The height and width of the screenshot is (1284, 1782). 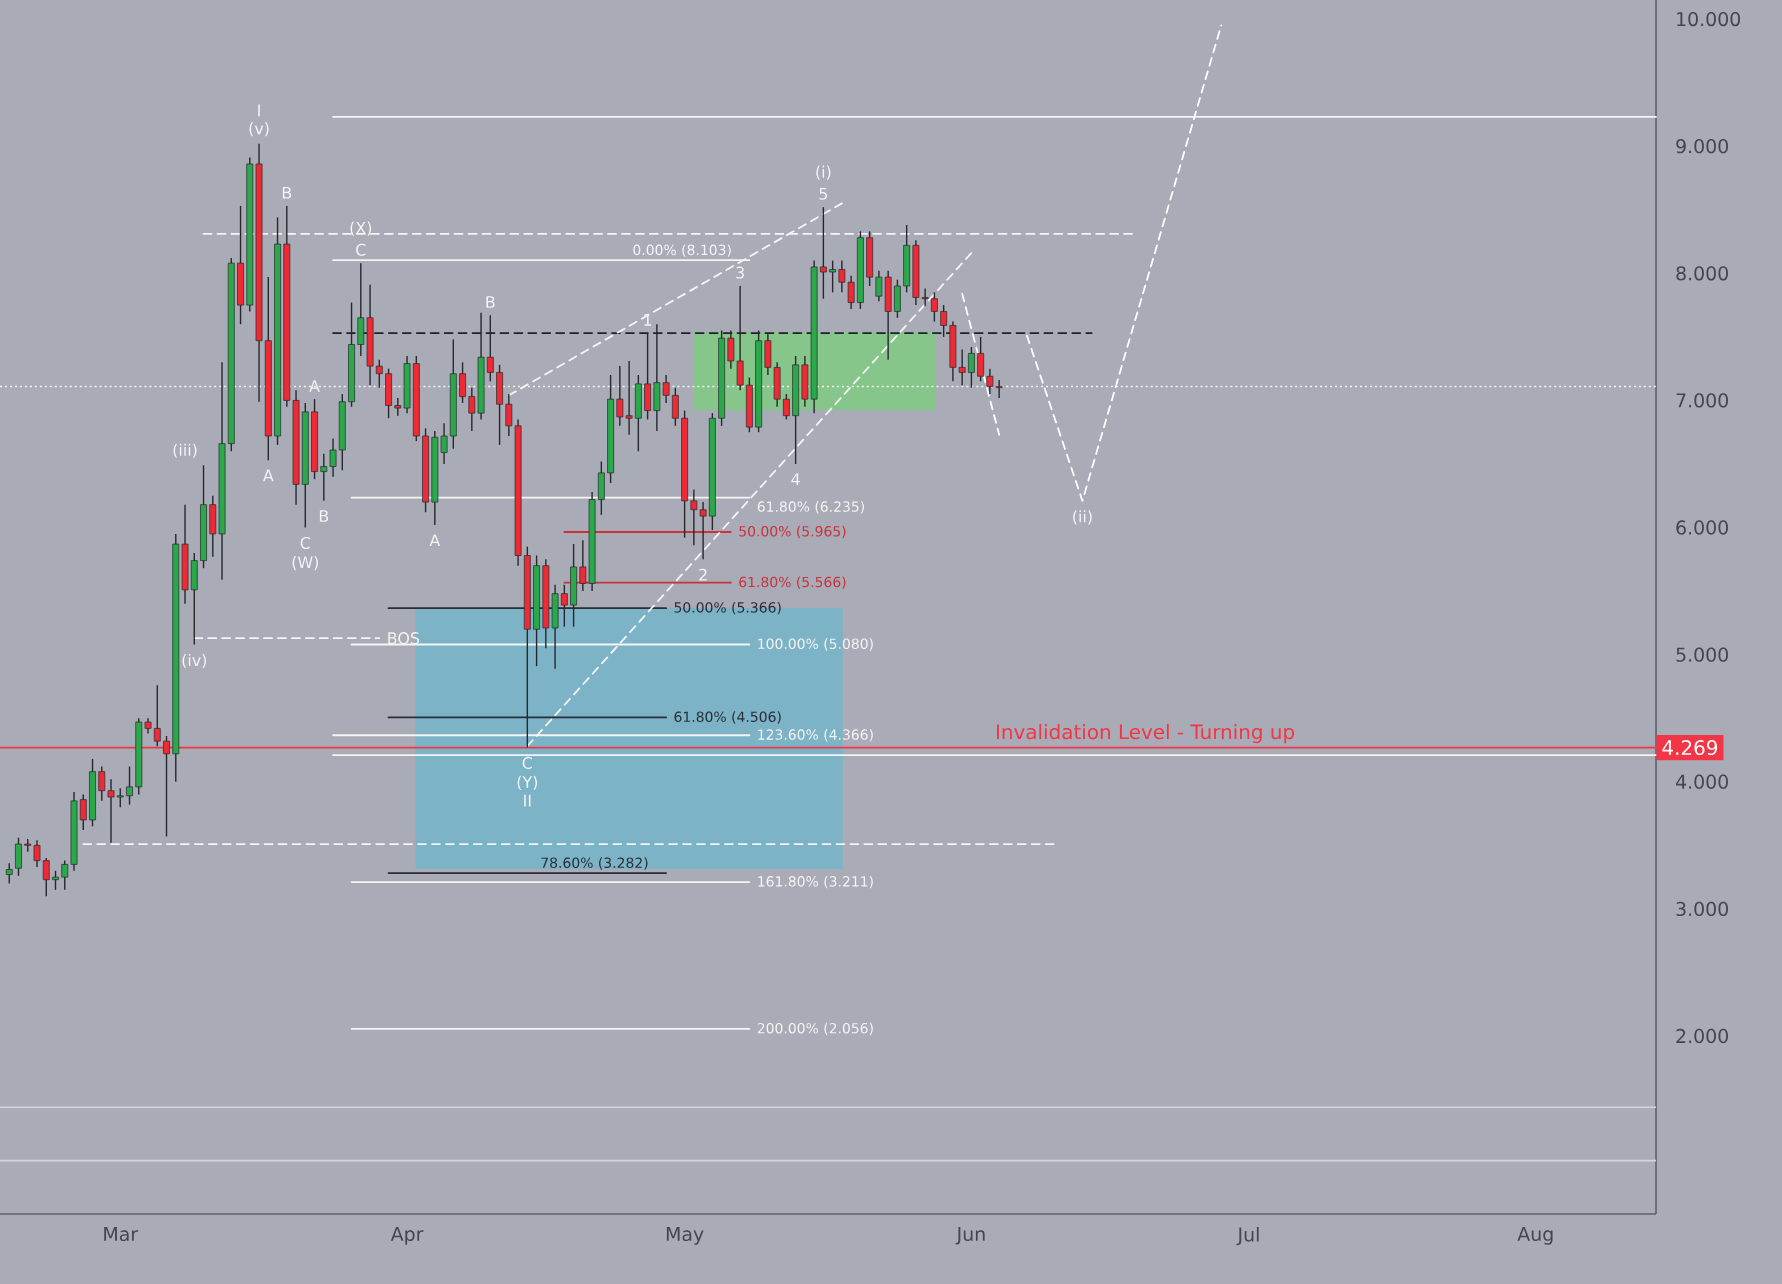 What do you see at coordinates (1702, 527) in the screenshot?
I see `y-tick-label: 6.000` at bounding box center [1702, 527].